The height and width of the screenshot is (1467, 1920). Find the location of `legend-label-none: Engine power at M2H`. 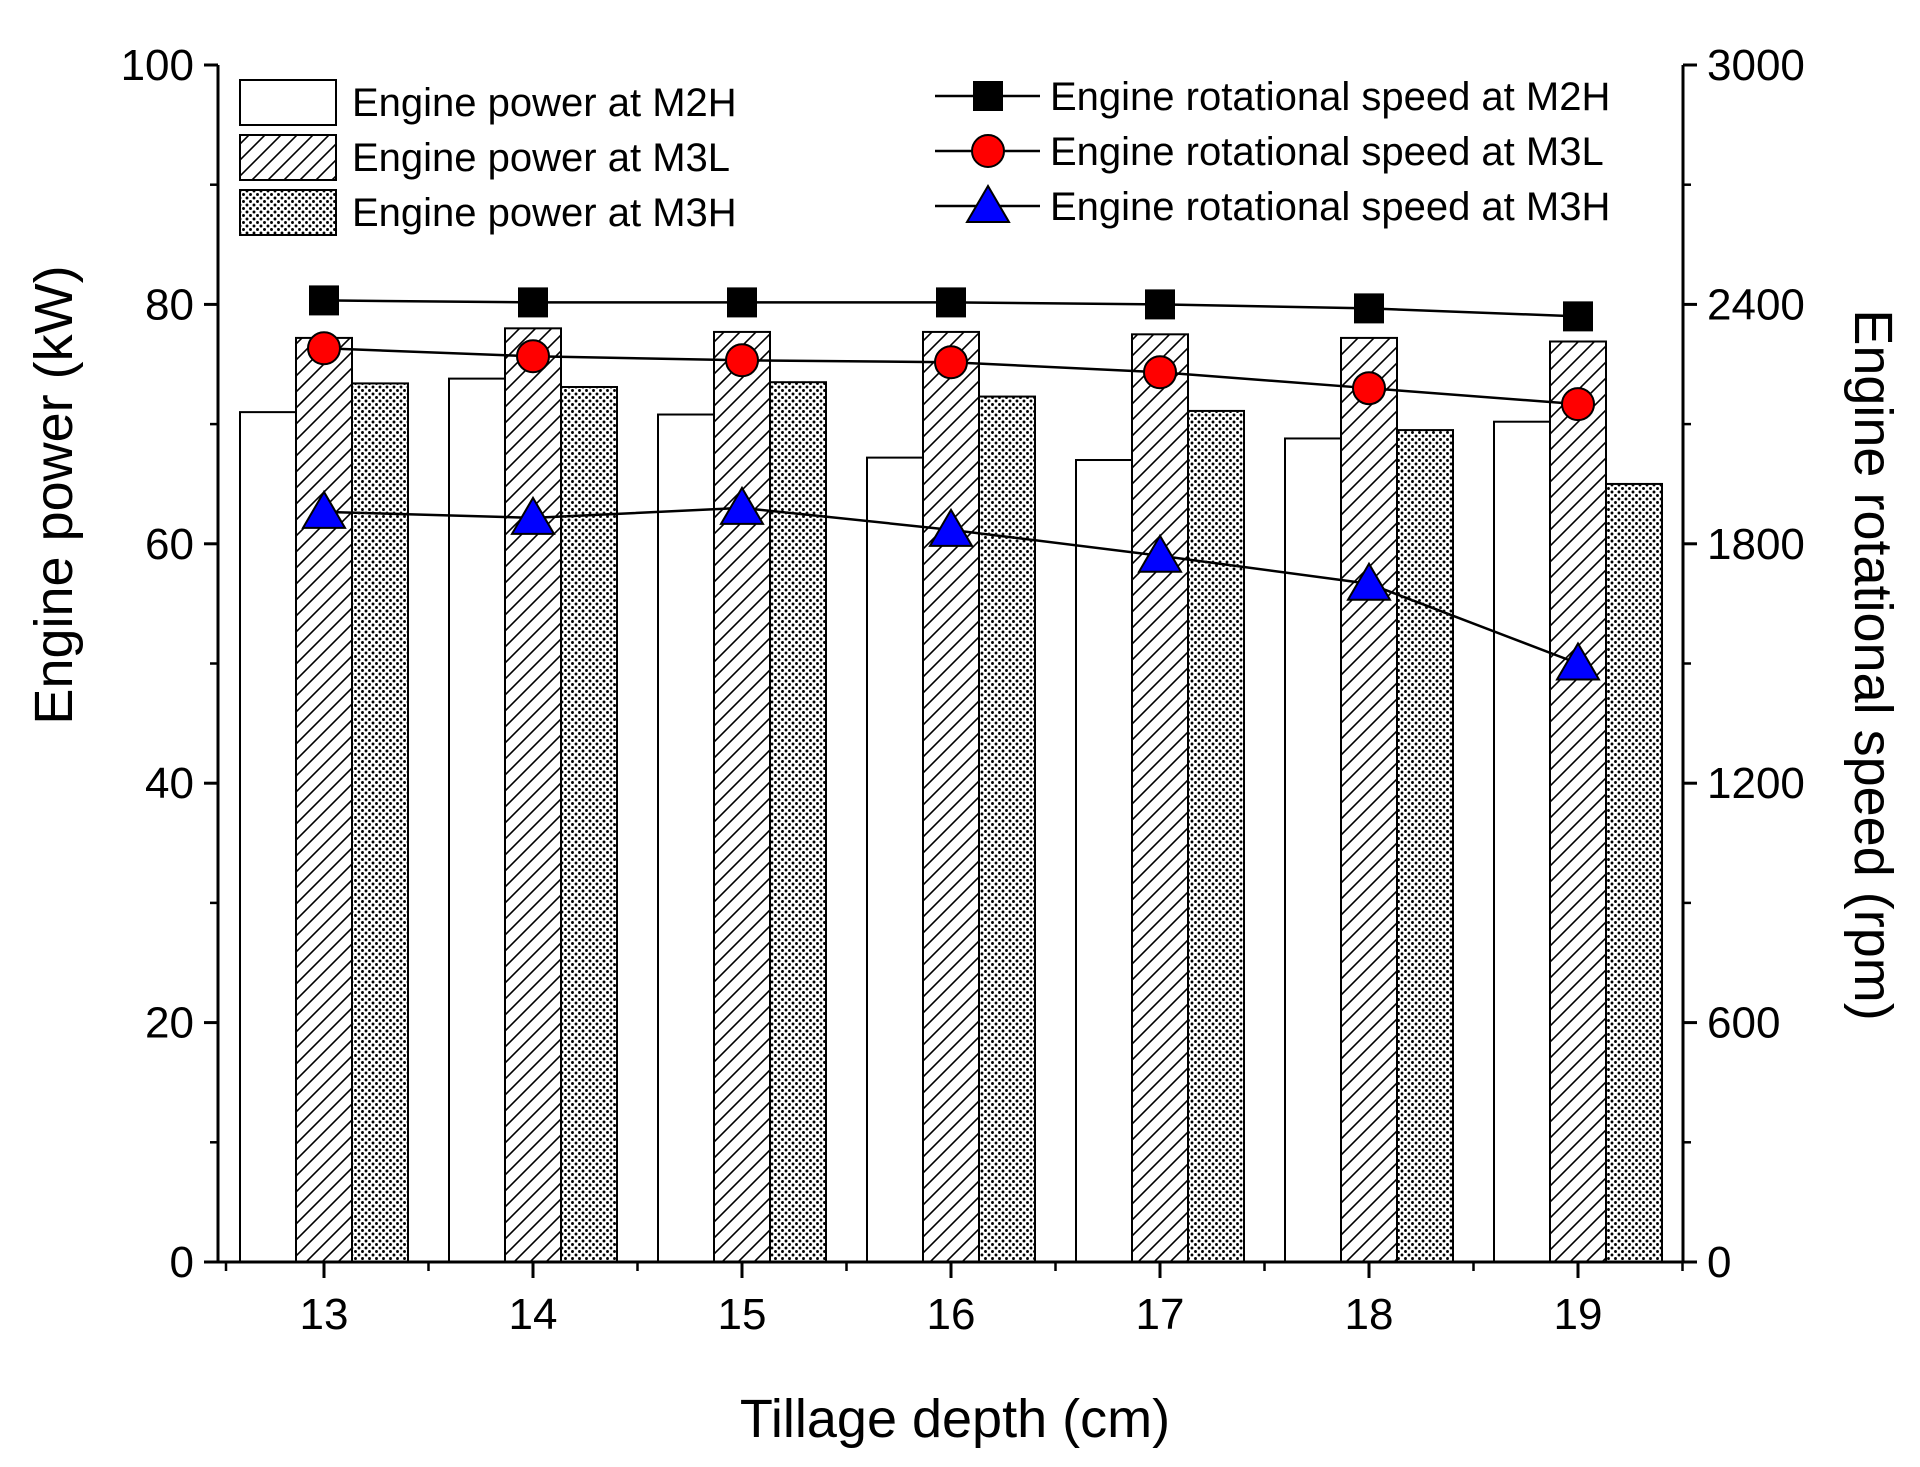

legend-label-none: Engine power at M2H is located at coordinates (544, 103).